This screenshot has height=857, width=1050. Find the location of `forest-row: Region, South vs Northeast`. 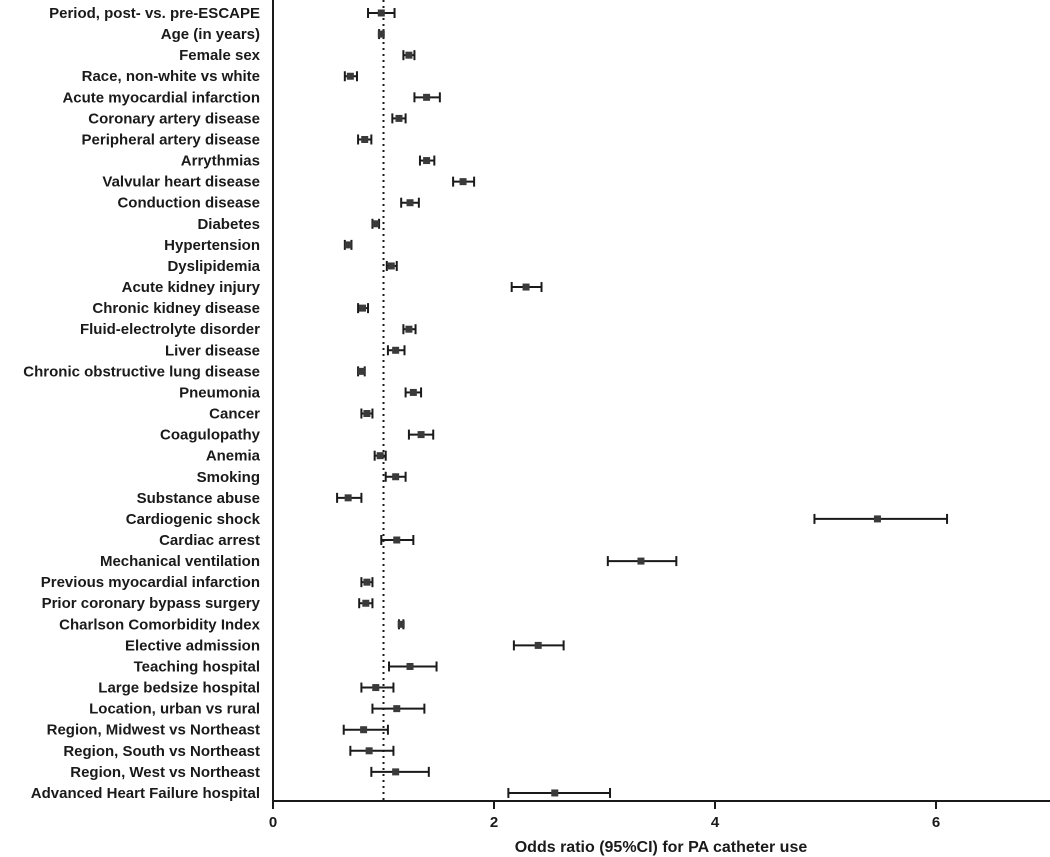

forest-row: Region, South vs Northeast is located at coordinates (229, 751).